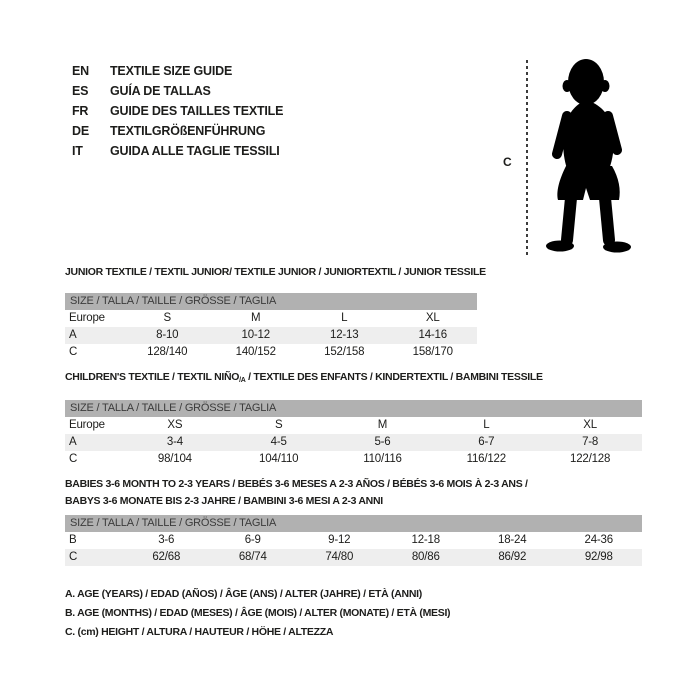 The image size is (700, 700). What do you see at coordinates (339, 540) in the screenshot?
I see `size-cell: 9-12` at bounding box center [339, 540].